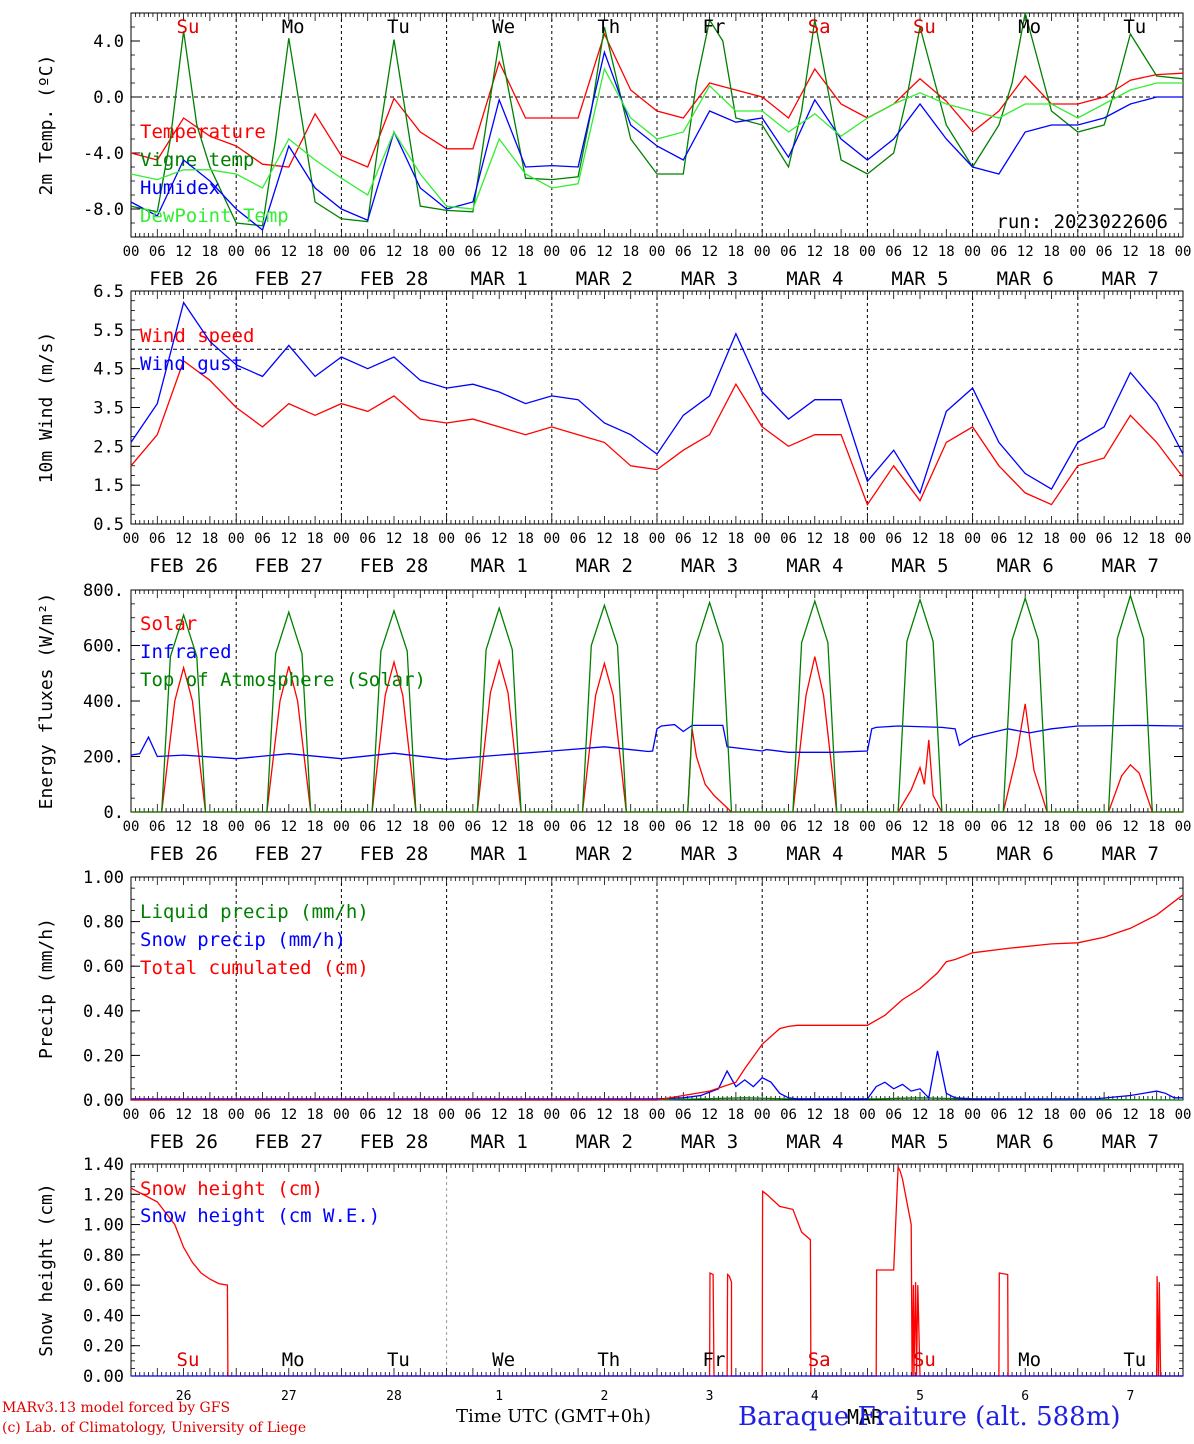 The height and width of the screenshot is (1444, 1194). Describe the element at coordinates (283, 680) in the screenshot. I see `legend-entry: Top of Atmosphere (Solar)` at that location.